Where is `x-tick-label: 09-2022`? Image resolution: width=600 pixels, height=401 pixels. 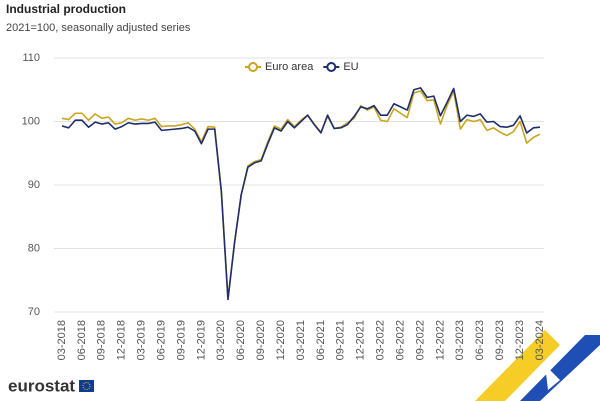 x-tick-label: 09-2022 is located at coordinates (420, 340).